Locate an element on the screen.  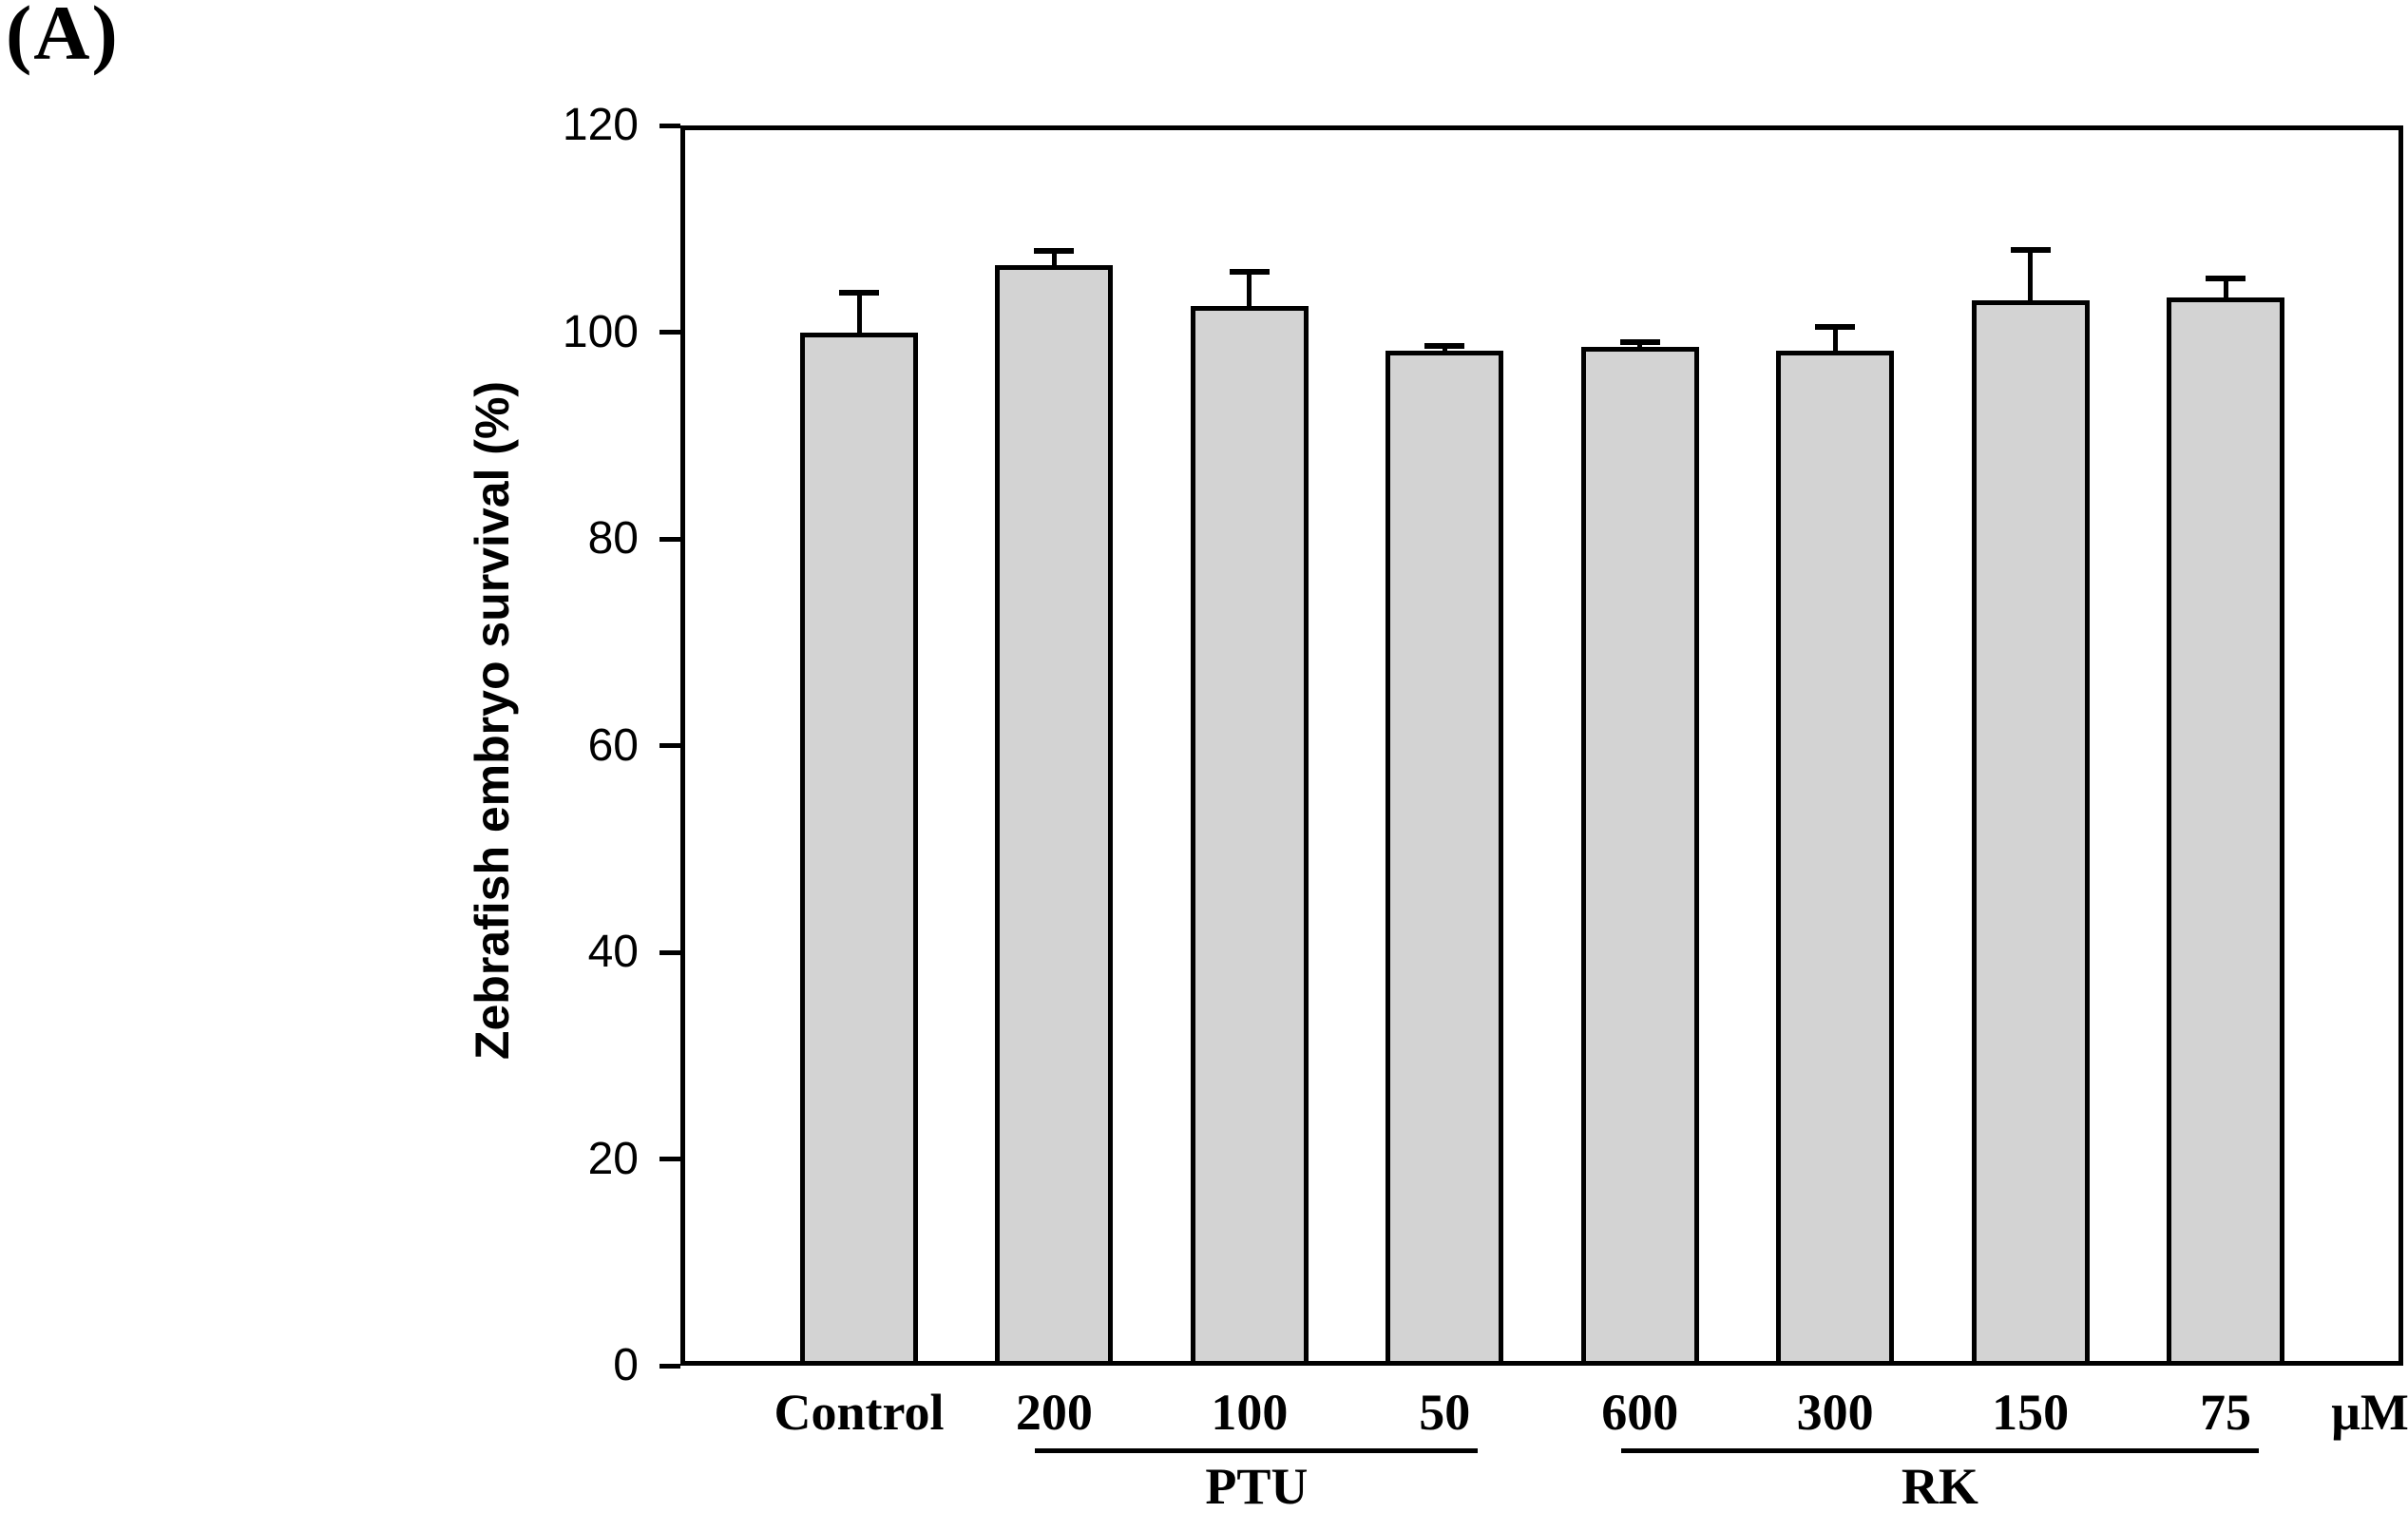
y-axis-tick-label: 60 is located at coordinates (613, 745).